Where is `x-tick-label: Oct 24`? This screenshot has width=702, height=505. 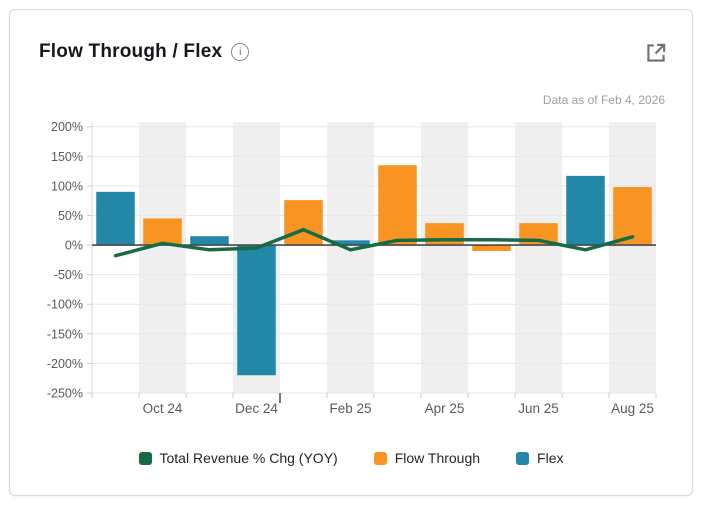 x-tick-label: Oct 24 is located at coordinates (163, 408).